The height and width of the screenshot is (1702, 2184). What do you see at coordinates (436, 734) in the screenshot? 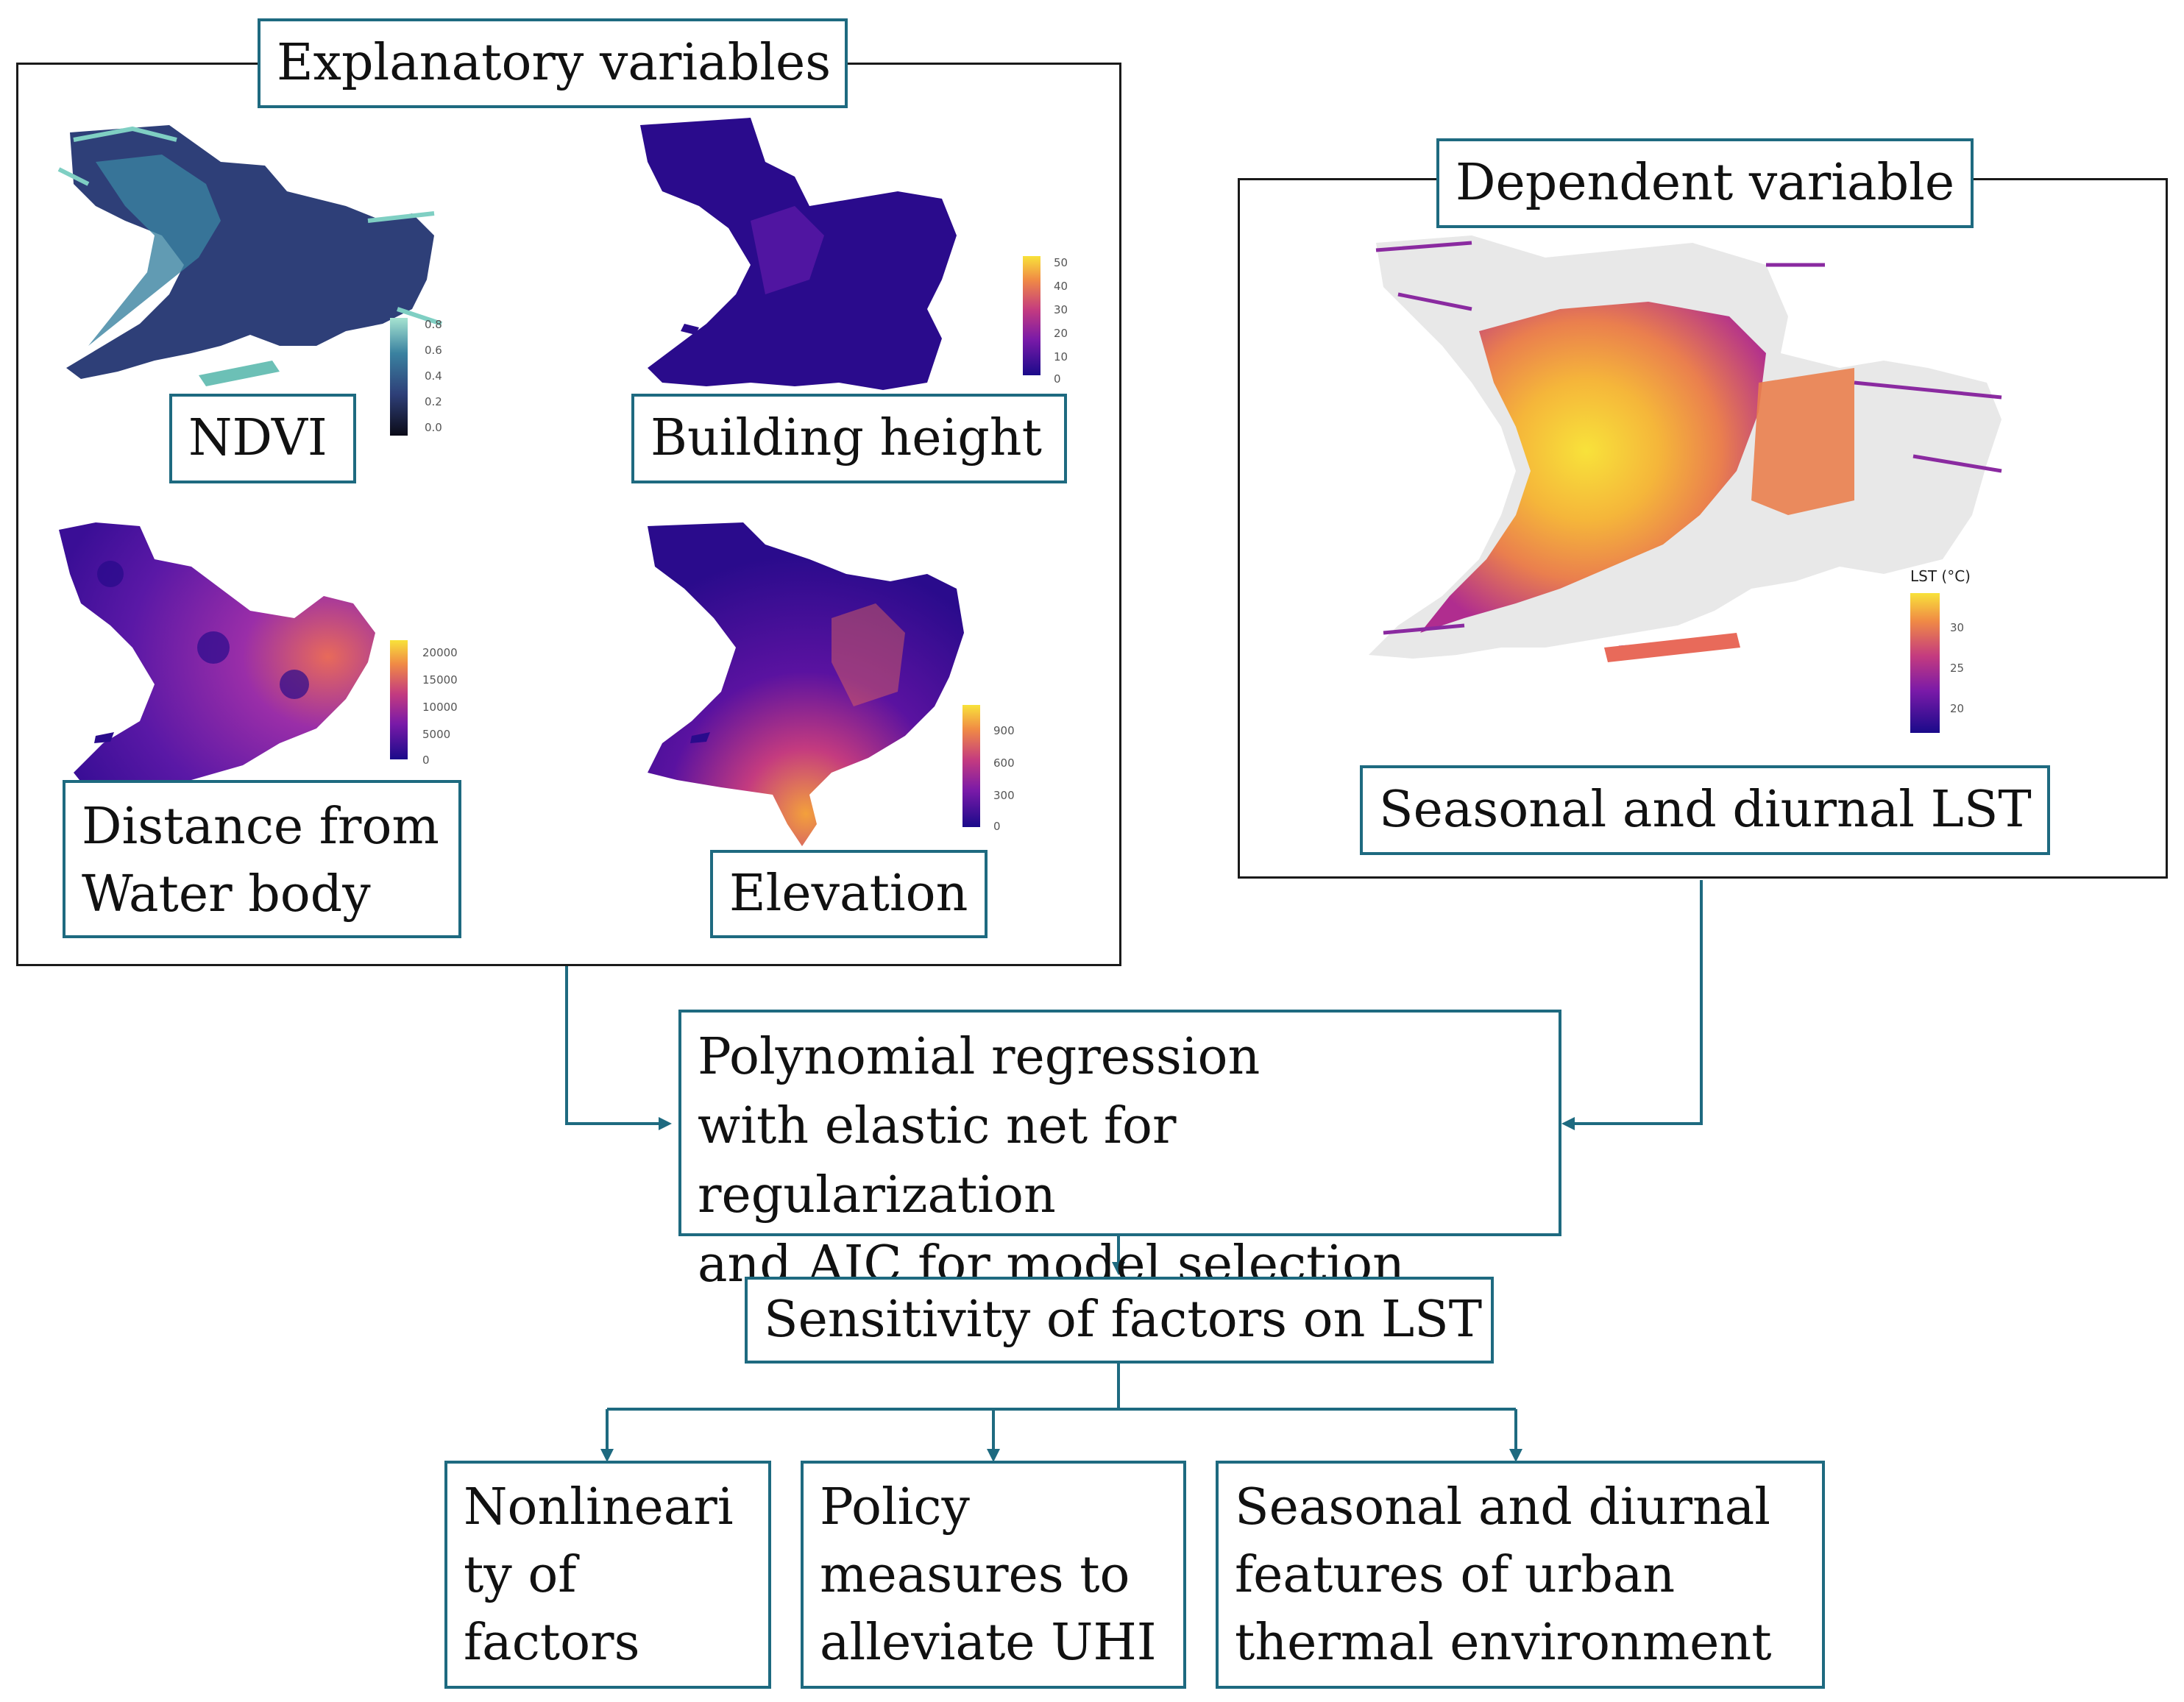
I see `distance-tick: 5000` at bounding box center [436, 734].